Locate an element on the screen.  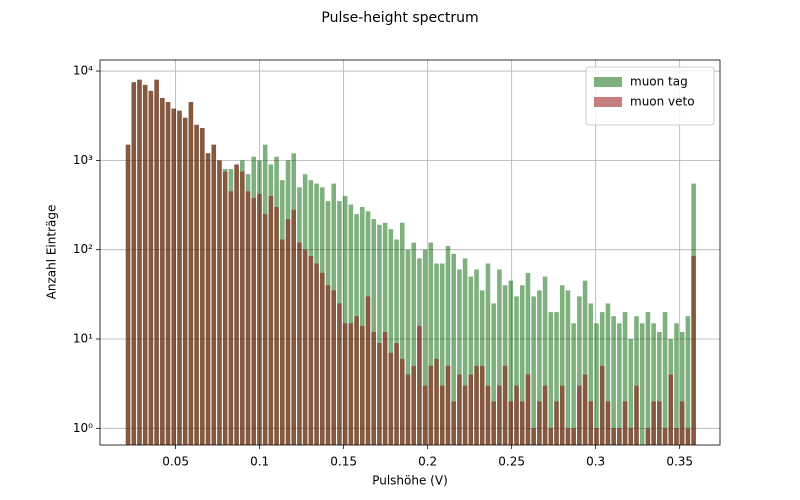
y-tick-label: 10⁰ is located at coordinates (83, 428).